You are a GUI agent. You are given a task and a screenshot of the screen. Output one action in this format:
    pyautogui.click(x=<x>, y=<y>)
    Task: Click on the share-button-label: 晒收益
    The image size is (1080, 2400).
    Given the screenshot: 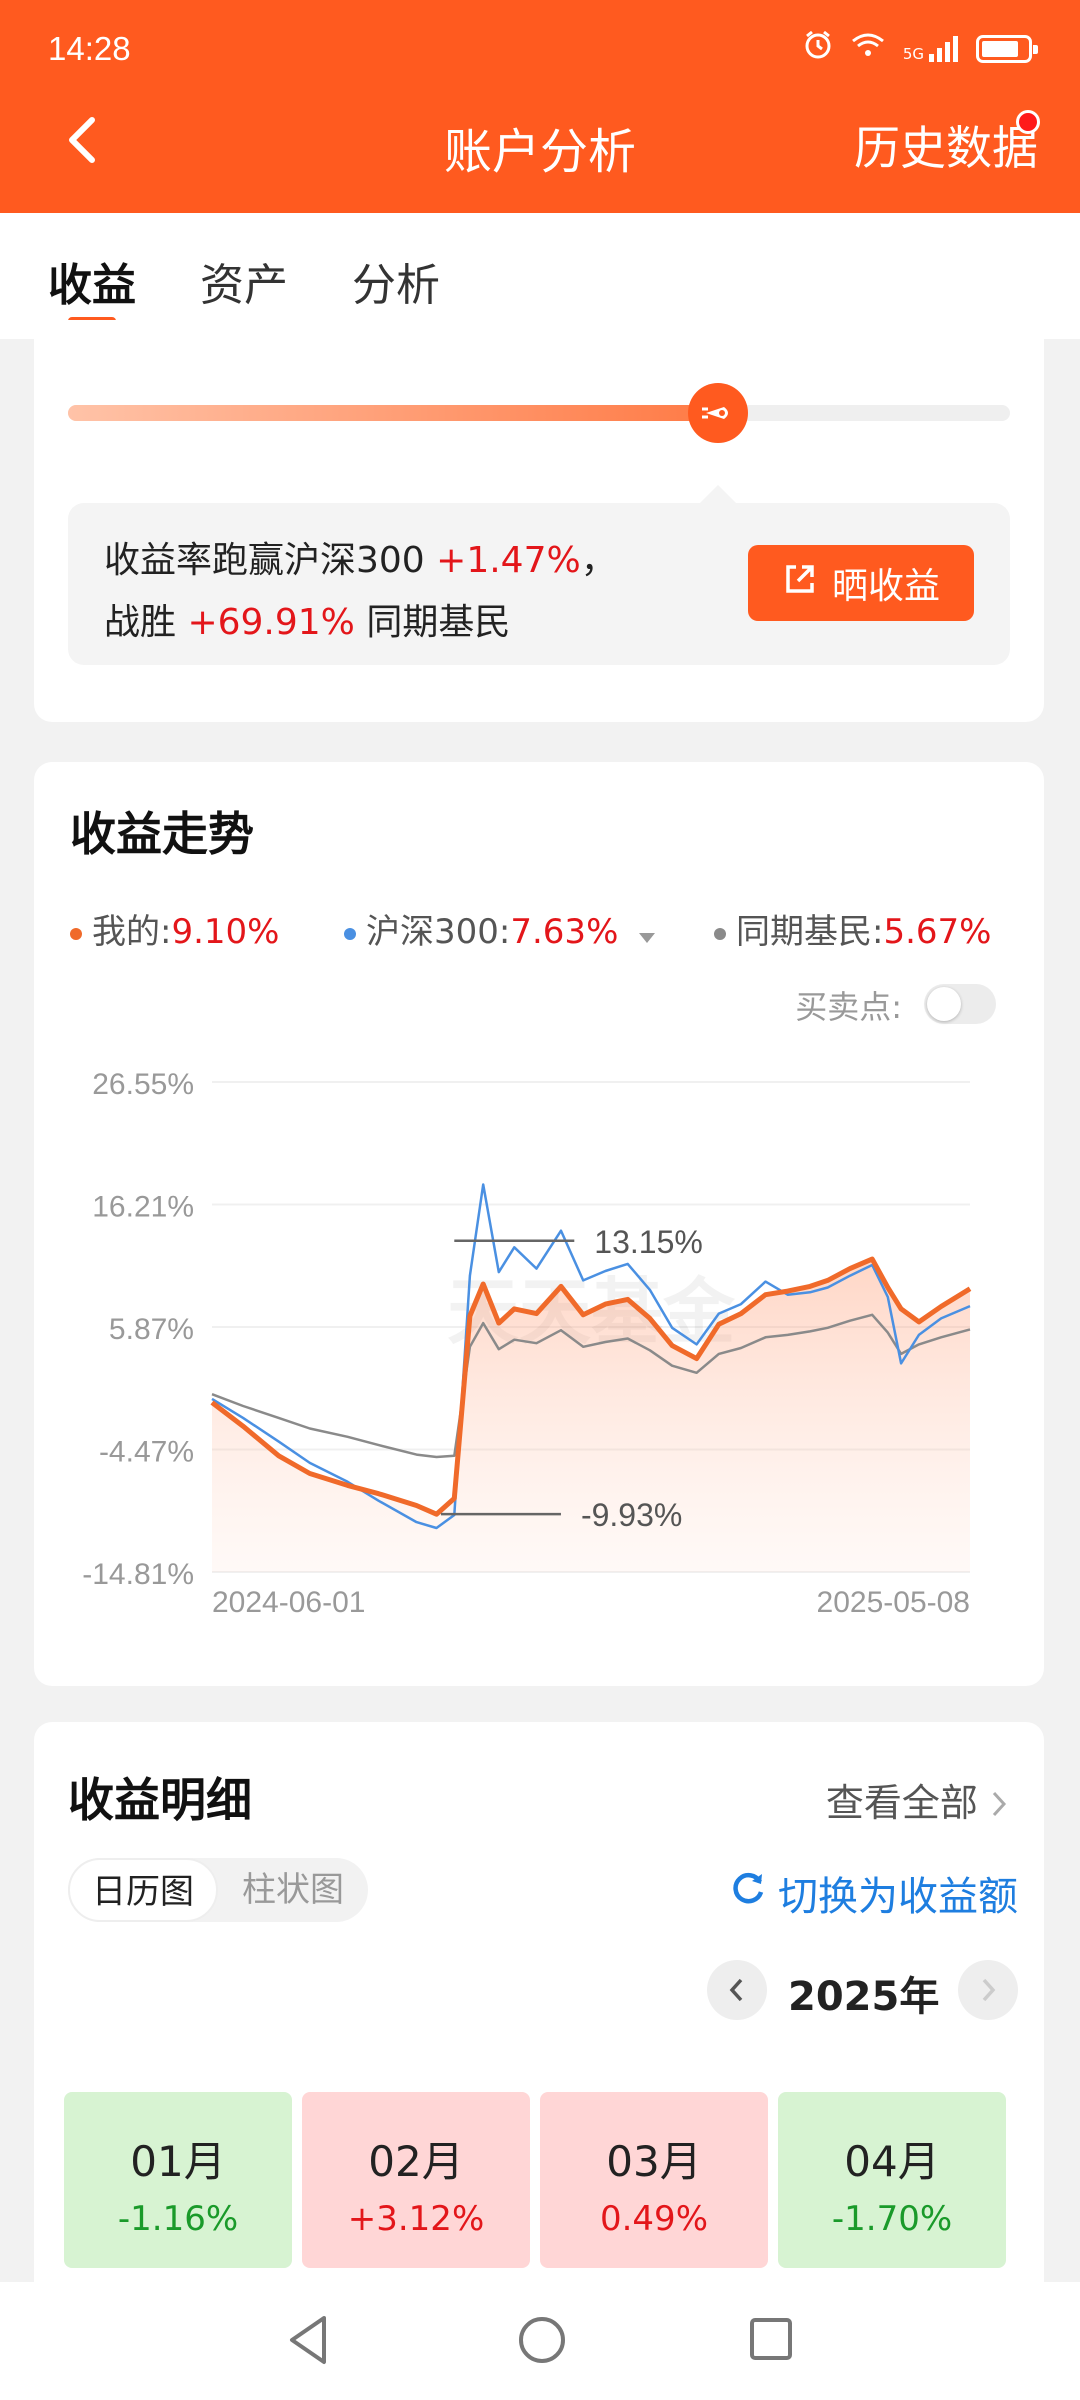 What is the action you would take?
    pyautogui.click(x=885, y=586)
    